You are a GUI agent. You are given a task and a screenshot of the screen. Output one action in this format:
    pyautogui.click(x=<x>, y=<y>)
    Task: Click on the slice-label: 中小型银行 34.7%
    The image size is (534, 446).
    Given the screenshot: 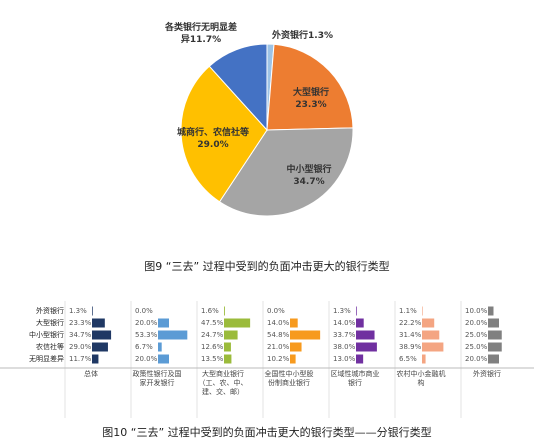 What is the action you would take?
    pyautogui.click(x=309, y=176)
    